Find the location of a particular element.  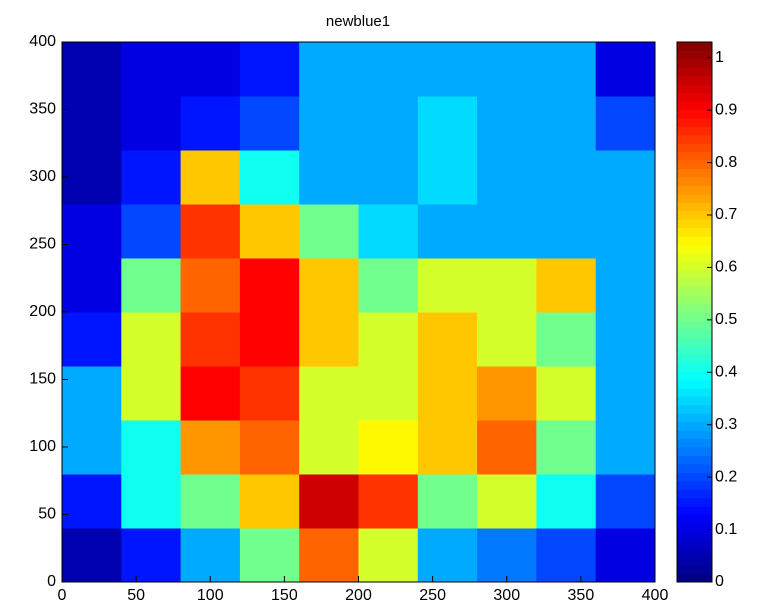

colorbar-tick-label: 0.7 is located at coordinates (726, 214).